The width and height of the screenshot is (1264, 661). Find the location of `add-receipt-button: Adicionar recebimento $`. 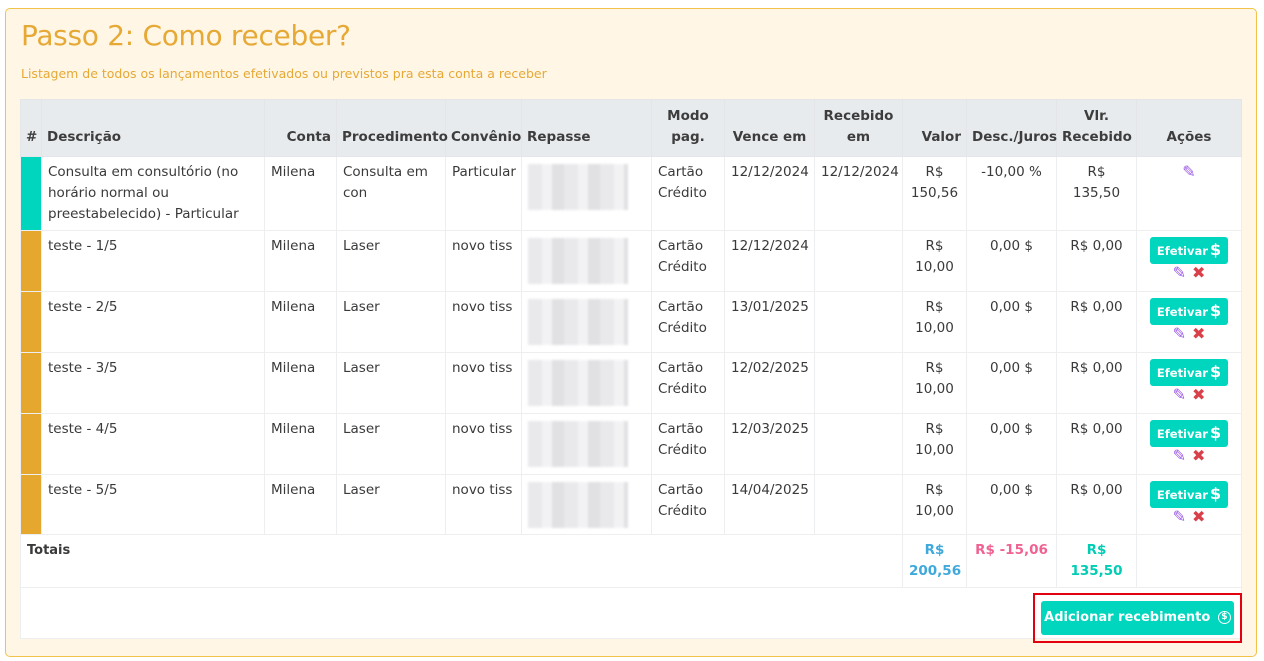

add-receipt-button: Adicionar recebimento $ is located at coordinates (1137, 618).